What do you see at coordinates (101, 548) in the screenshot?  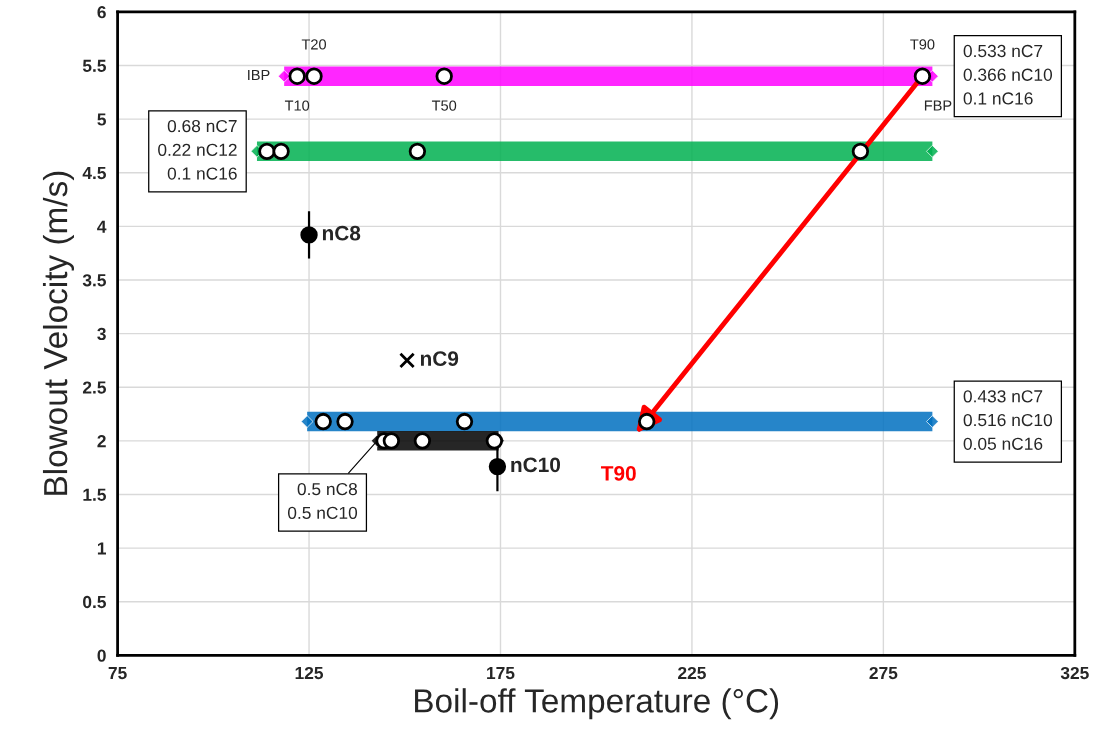 I see `y-tick-label: 1` at bounding box center [101, 548].